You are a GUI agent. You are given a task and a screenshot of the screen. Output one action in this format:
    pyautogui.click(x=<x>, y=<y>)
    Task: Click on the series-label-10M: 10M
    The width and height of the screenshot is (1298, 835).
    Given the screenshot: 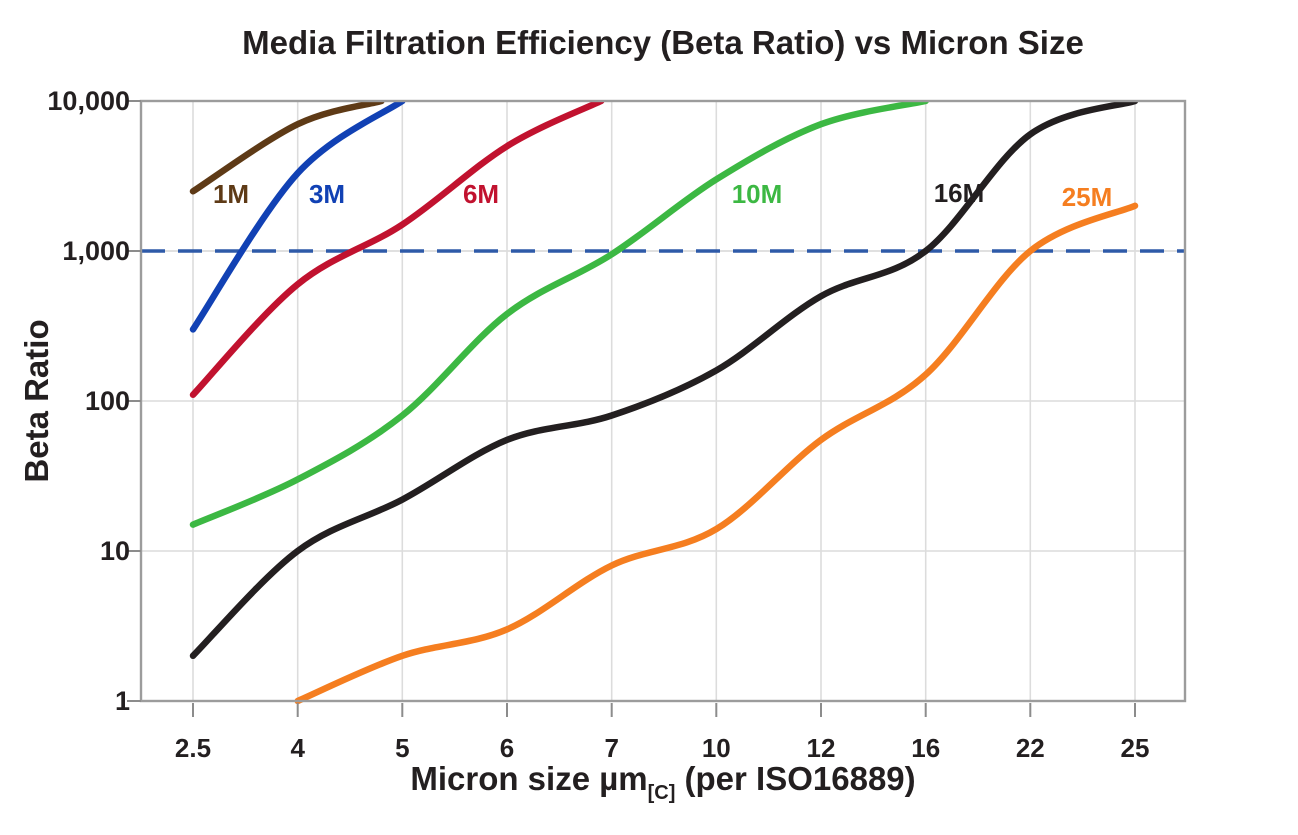 What is the action you would take?
    pyautogui.click(x=757, y=194)
    